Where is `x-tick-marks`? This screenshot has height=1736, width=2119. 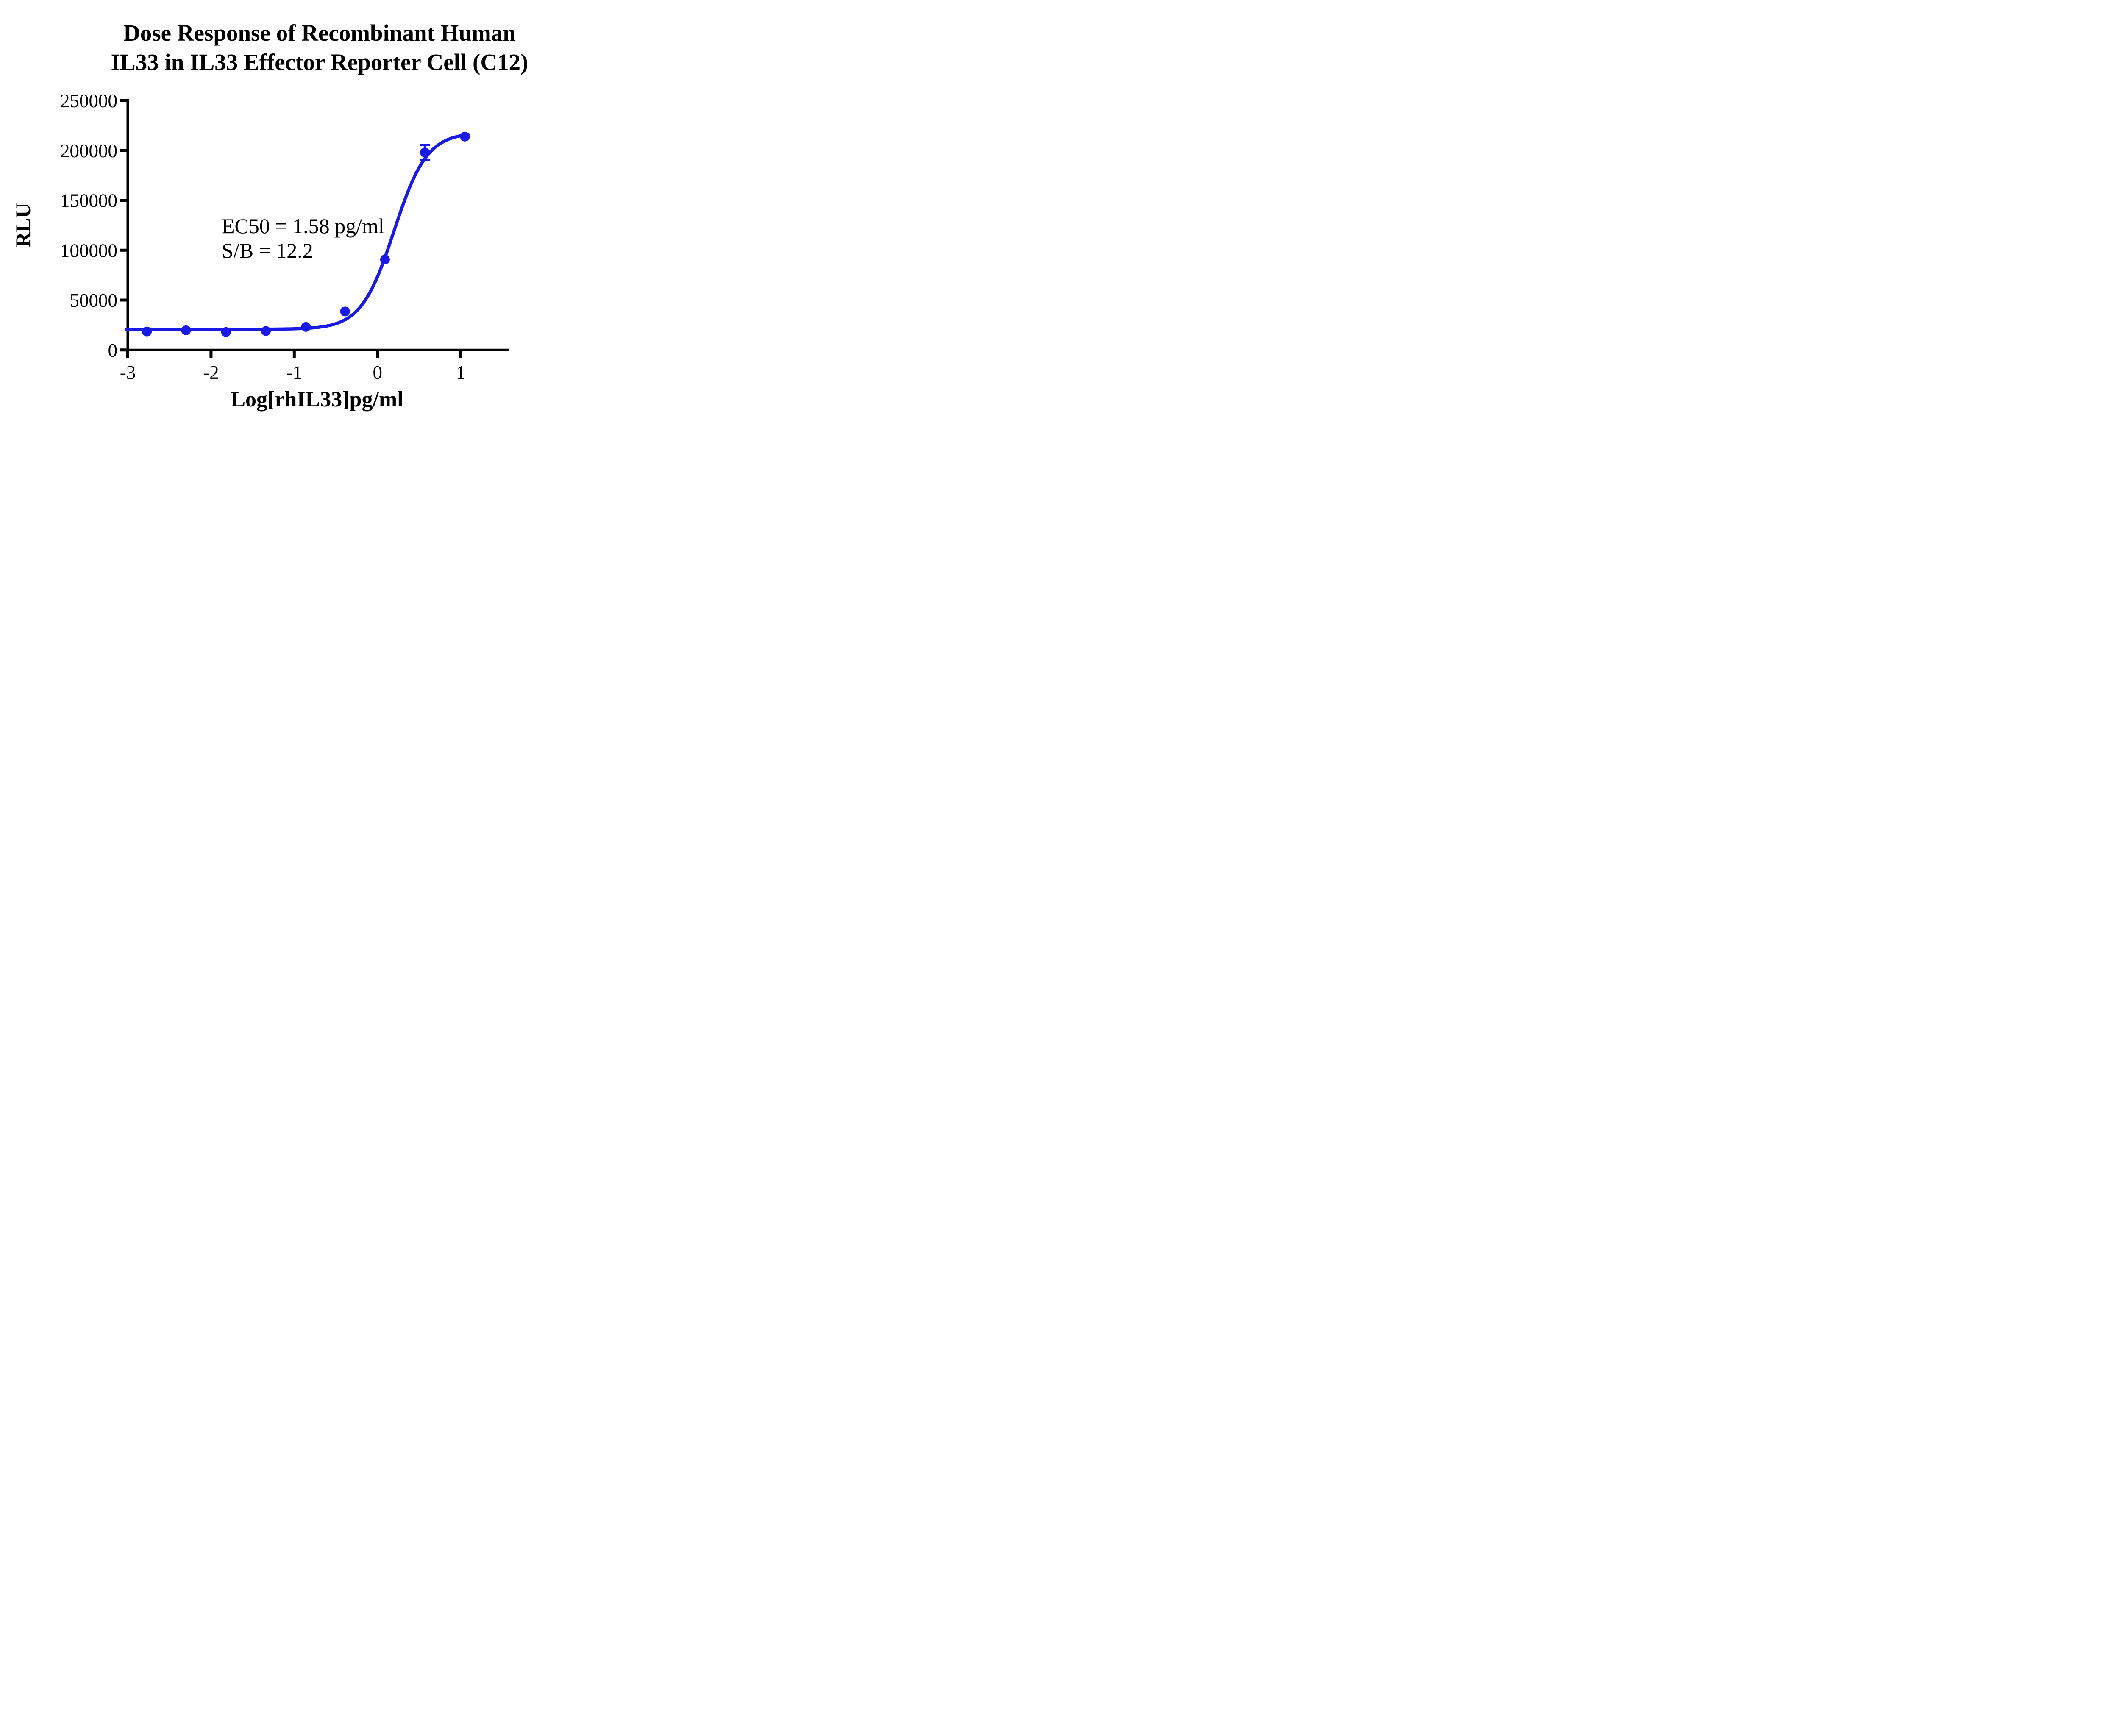 x-tick-marks is located at coordinates (294, 354).